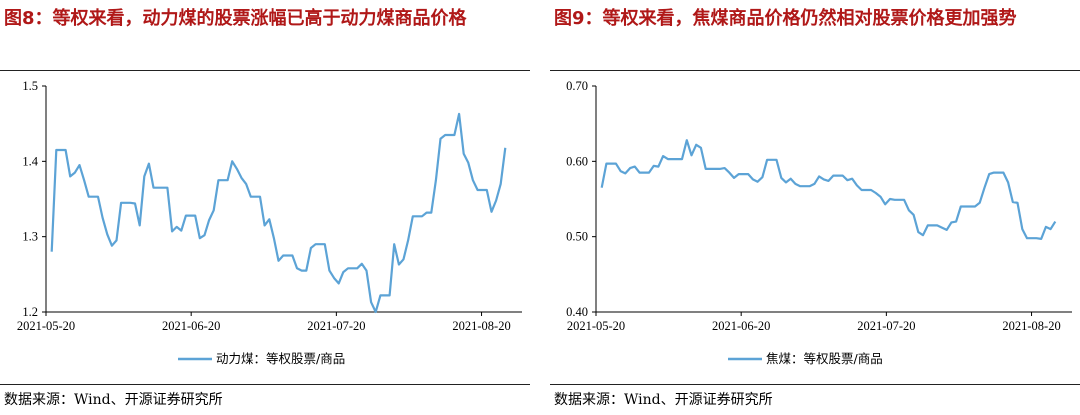 The image size is (1080, 415). What do you see at coordinates (828, 189) in the screenshot?
I see `series-line` at bounding box center [828, 189].